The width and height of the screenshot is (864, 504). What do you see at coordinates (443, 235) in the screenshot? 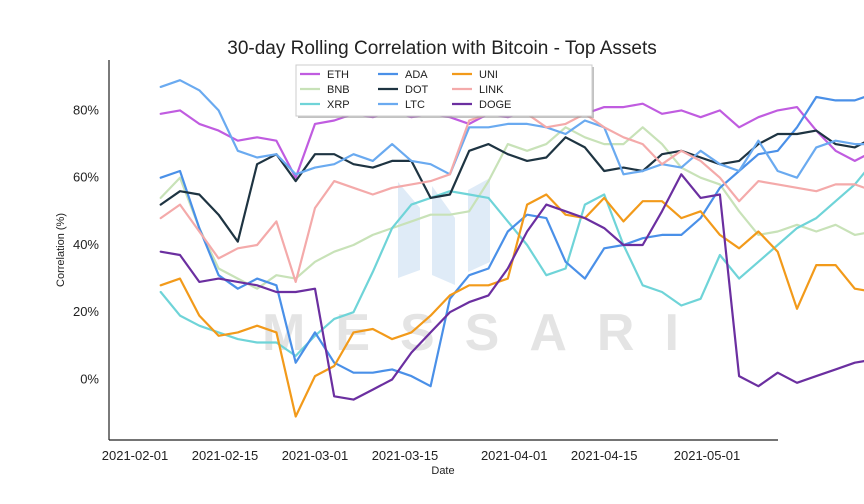
I see `watermark-mark-mid` at bounding box center [443, 235].